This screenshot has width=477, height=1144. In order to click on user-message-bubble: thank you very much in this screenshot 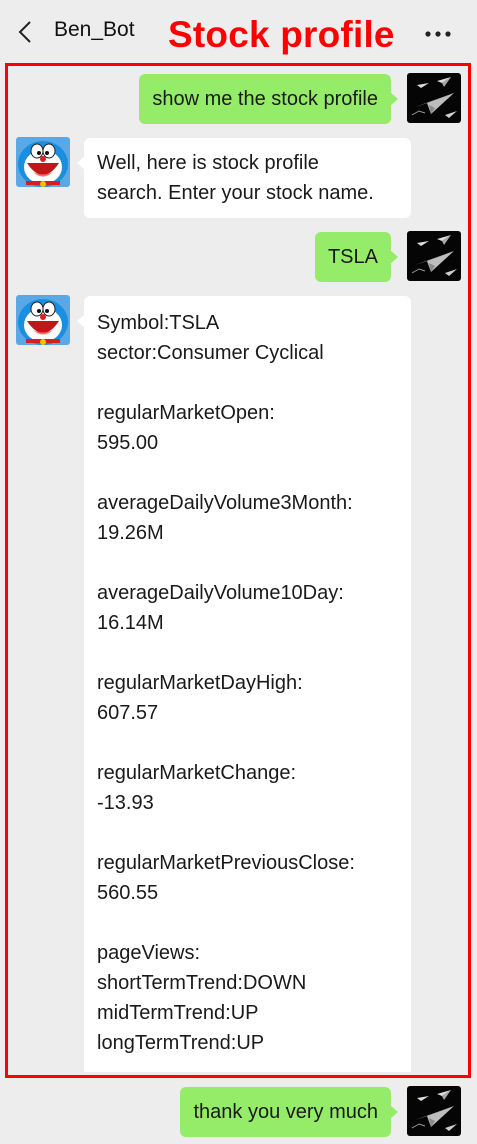, I will do `click(289, 1112)`.